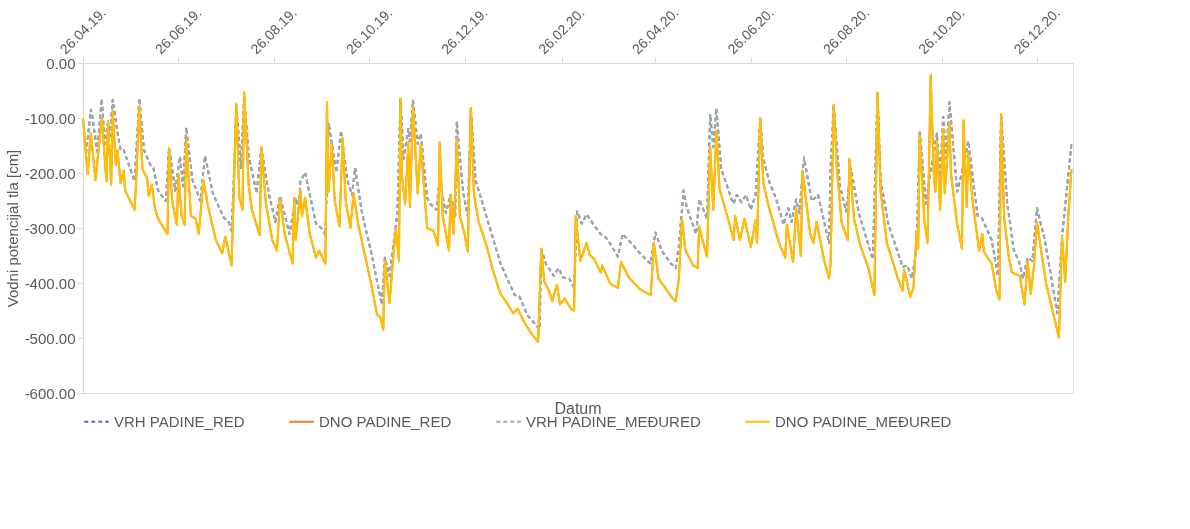 This screenshot has width=1190, height=529. I want to click on y-tick-label: -600.00, so click(50, 393).